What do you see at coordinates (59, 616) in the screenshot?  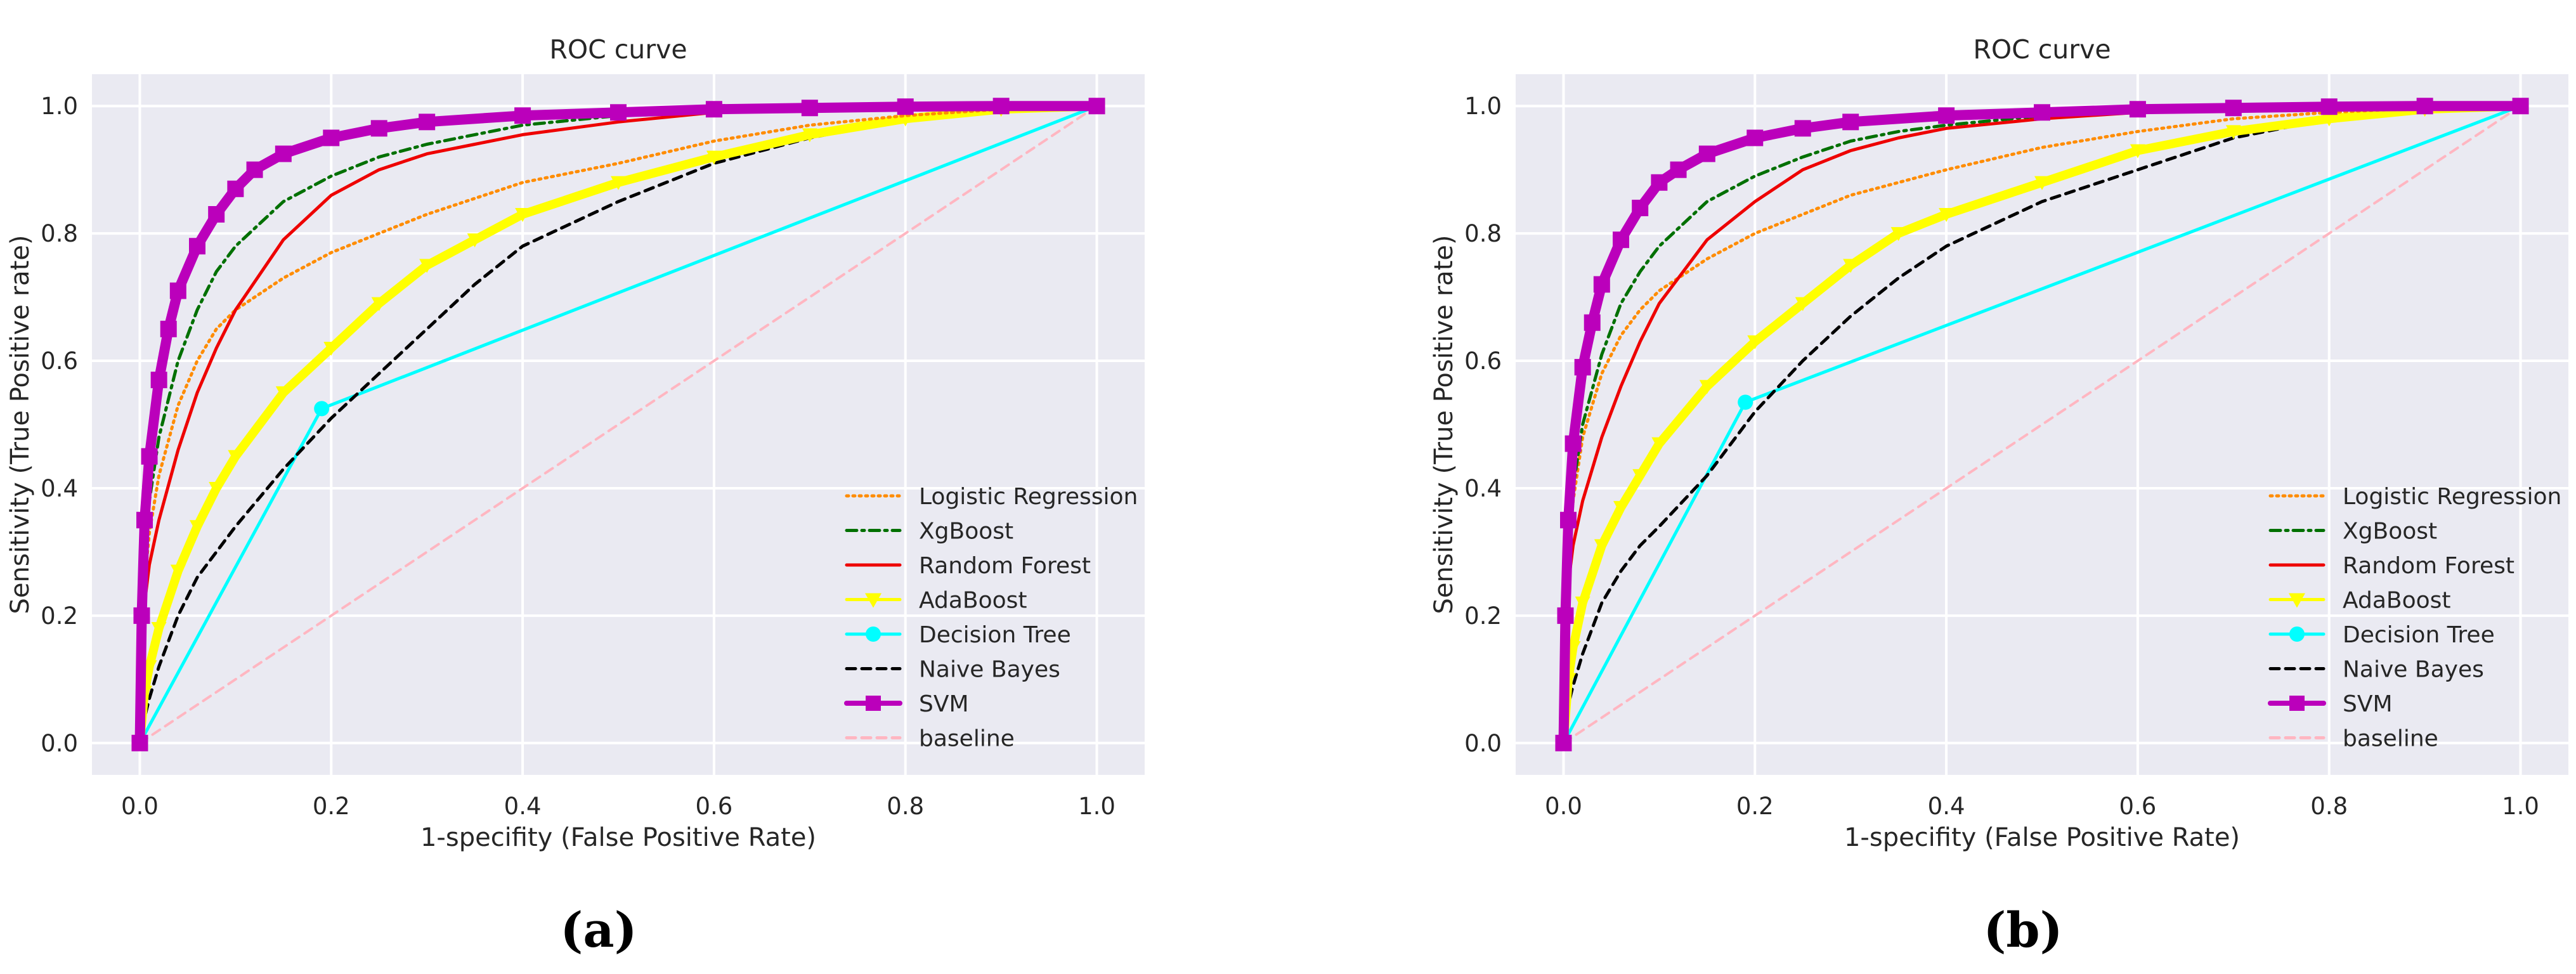 I see `y-tick-label: 0.2` at bounding box center [59, 616].